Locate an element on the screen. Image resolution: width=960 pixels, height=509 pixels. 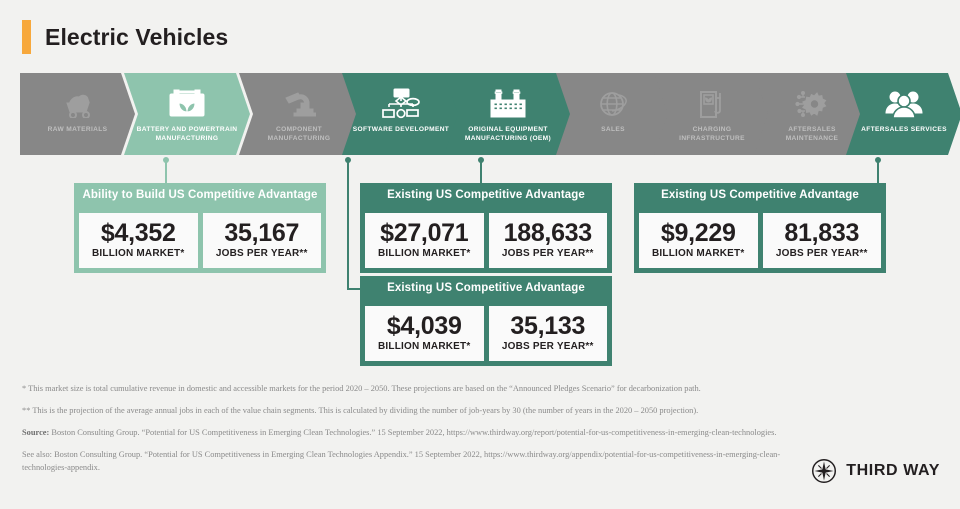
stat-cell-jobs: 35,167 JOBS PER YEAR** is located at coordinates (261, 241).